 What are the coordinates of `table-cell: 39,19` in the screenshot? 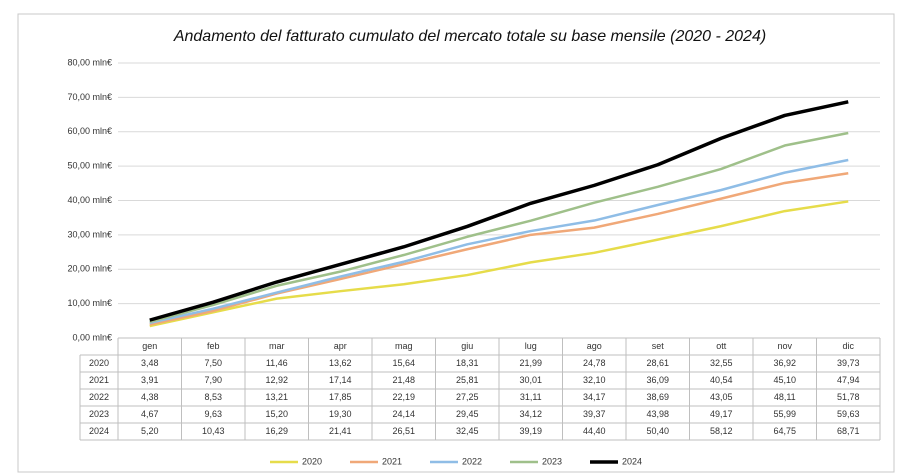 It's located at (530, 431).